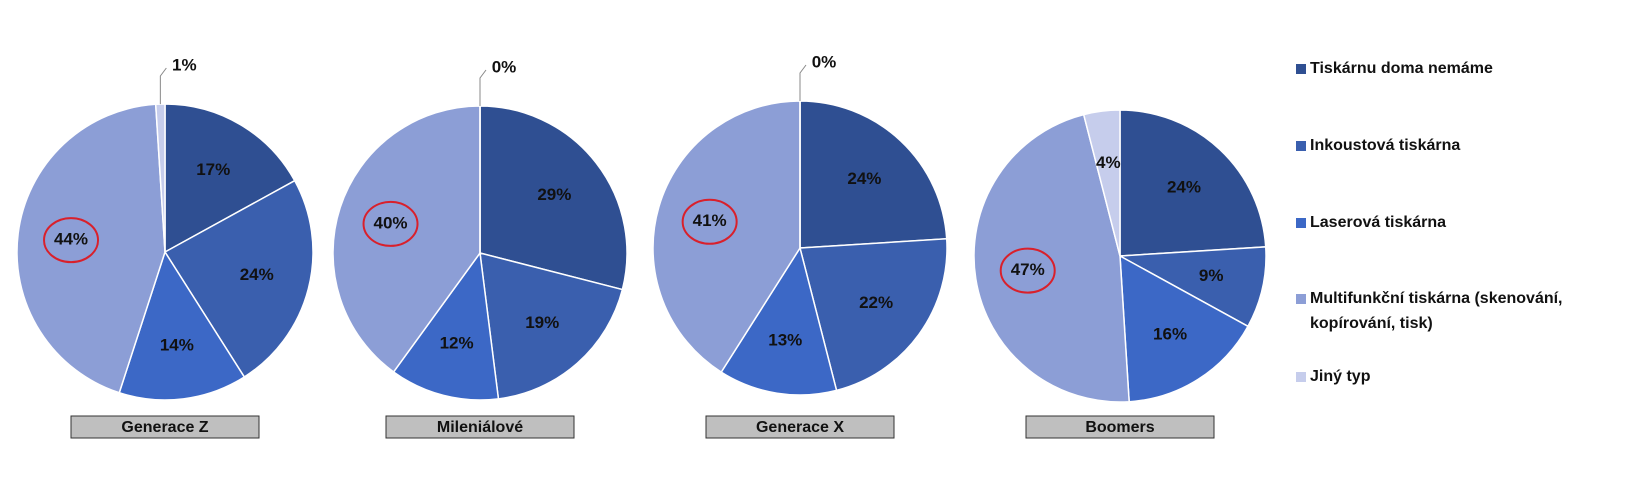  Describe the element at coordinates (785, 339) in the screenshot. I see `value-label: 13%` at that location.